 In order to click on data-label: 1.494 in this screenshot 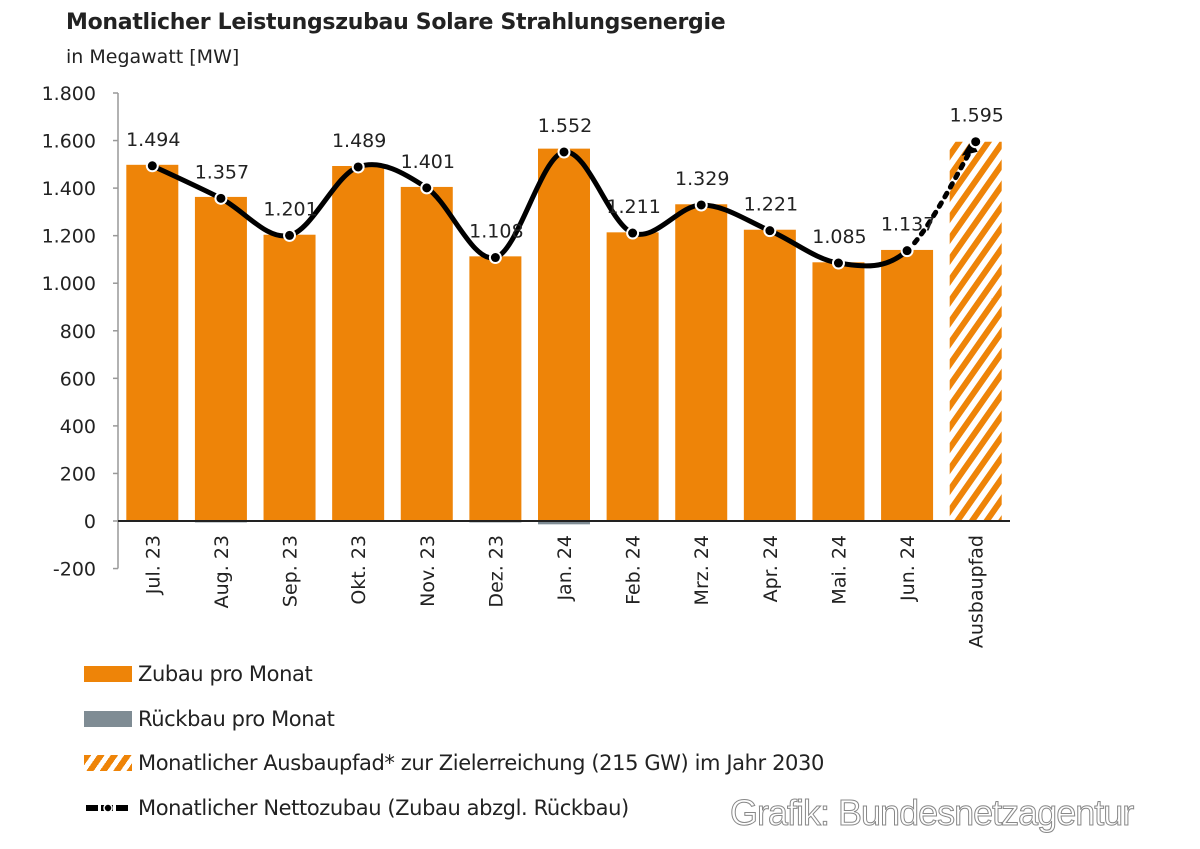, I will do `click(153, 140)`.